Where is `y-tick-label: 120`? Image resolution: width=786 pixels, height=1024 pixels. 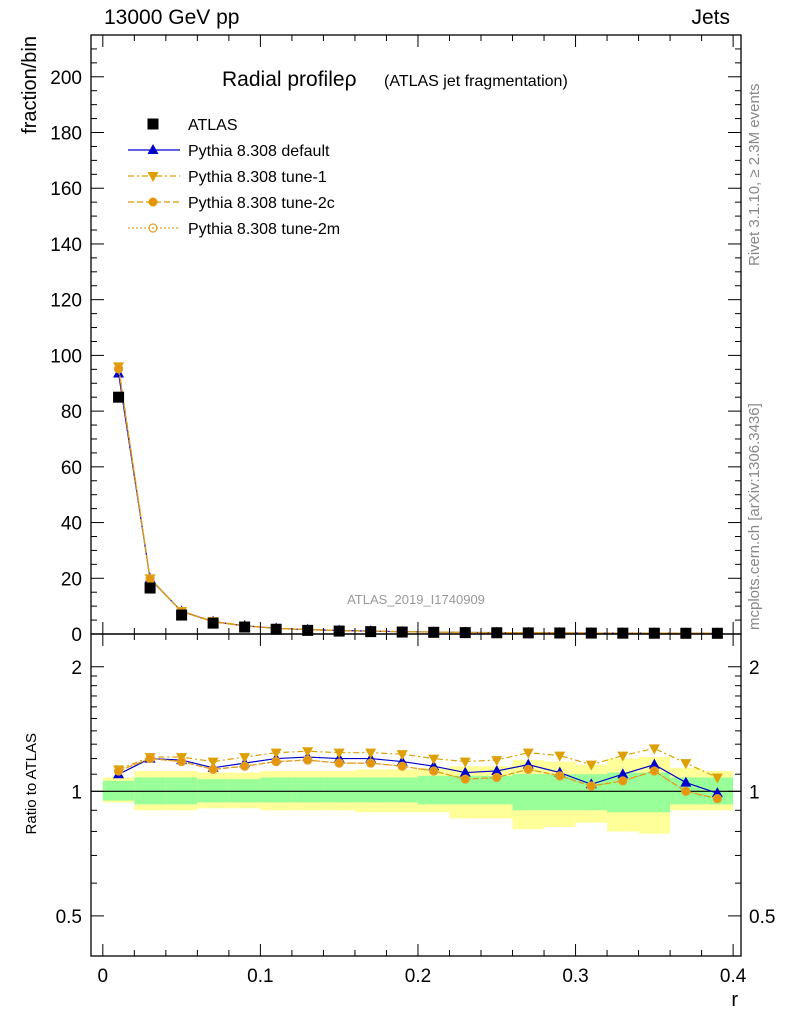
y-tick-label: 120 is located at coordinates (66, 301).